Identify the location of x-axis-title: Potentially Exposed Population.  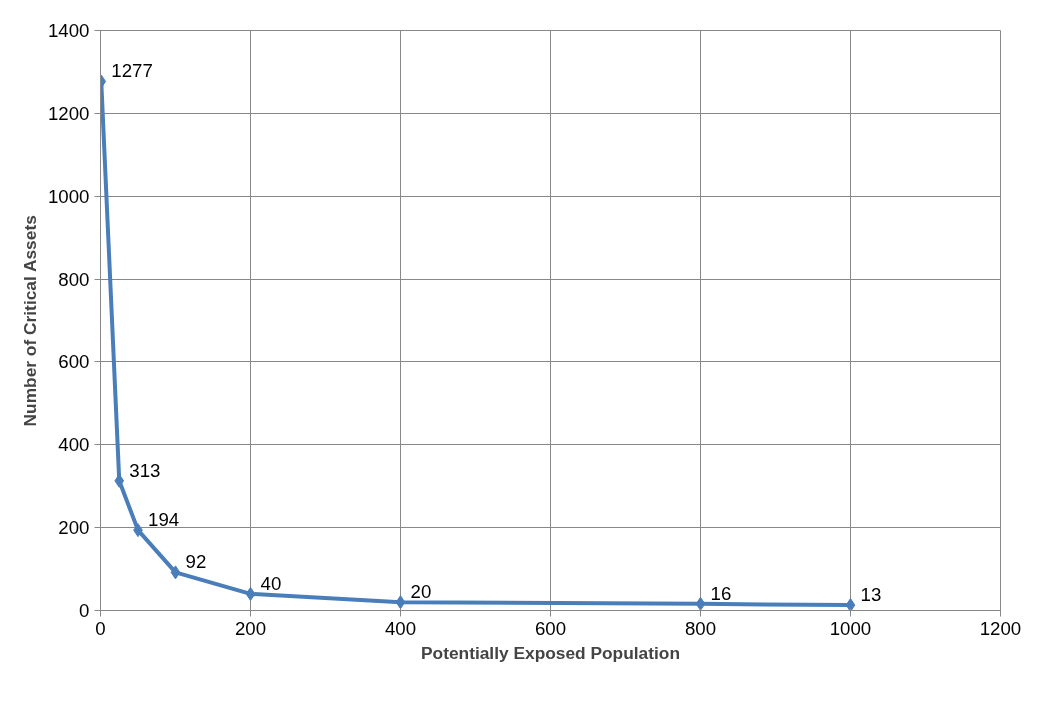
(550, 652).